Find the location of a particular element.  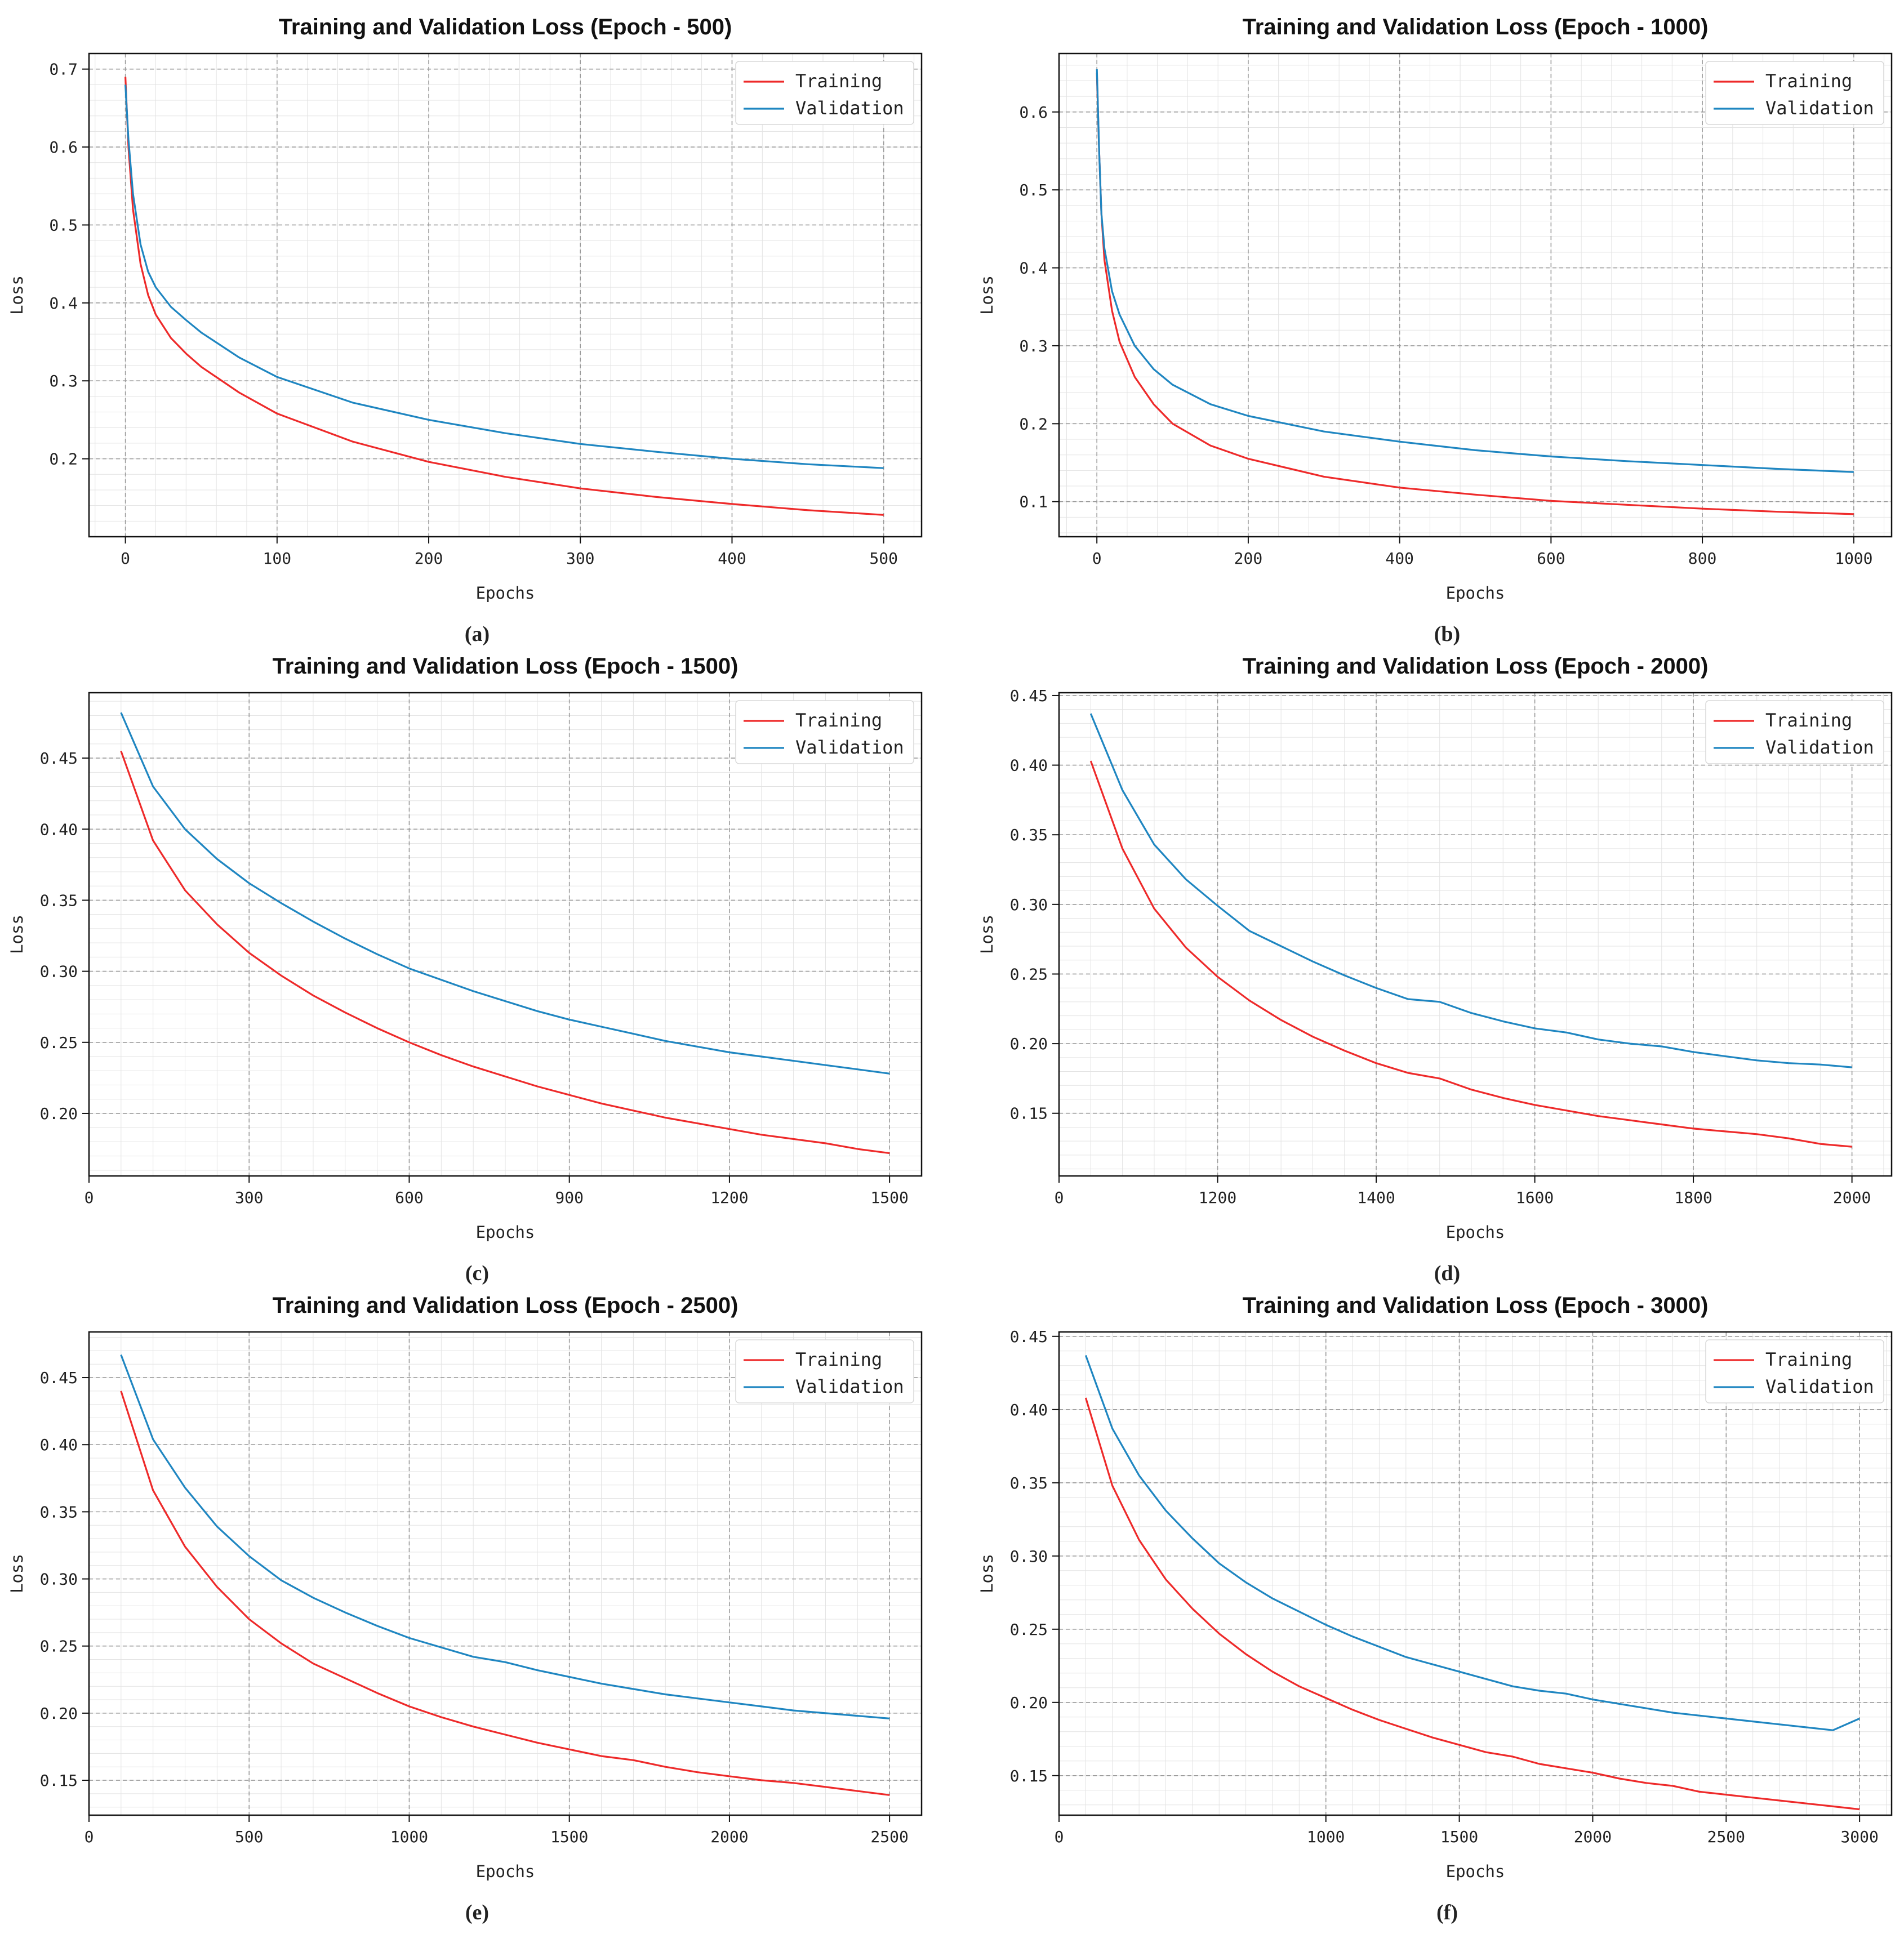

x-tick-label: 300 is located at coordinates (580, 558).